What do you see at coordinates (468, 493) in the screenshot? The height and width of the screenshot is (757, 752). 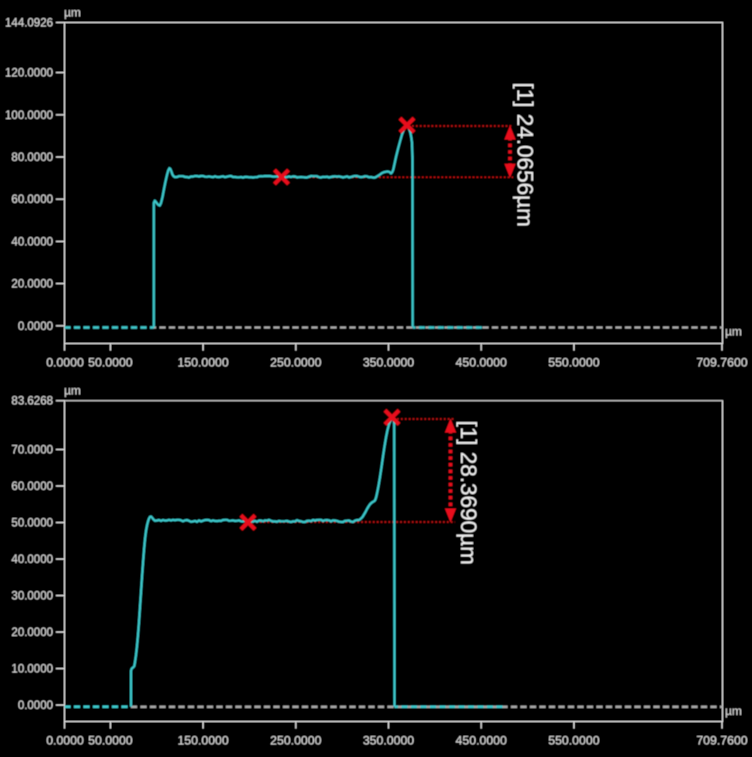 I see `svg-text: [1] 28.3690µm` at bounding box center [468, 493].